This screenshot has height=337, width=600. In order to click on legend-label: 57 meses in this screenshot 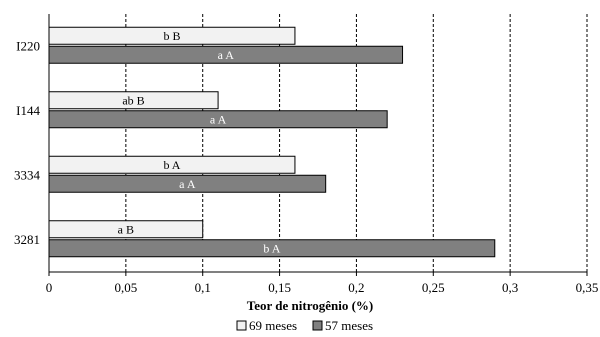, I will do `click(349, 325)`.